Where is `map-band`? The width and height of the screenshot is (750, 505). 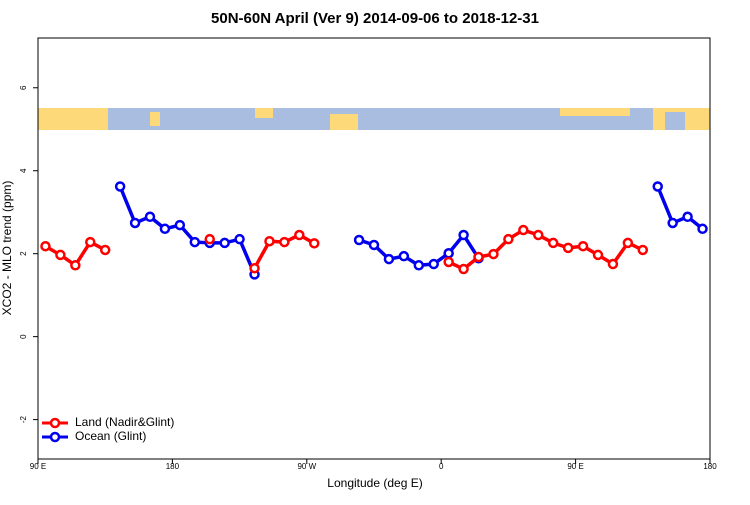
map-band is located at coordinates (374, 119).